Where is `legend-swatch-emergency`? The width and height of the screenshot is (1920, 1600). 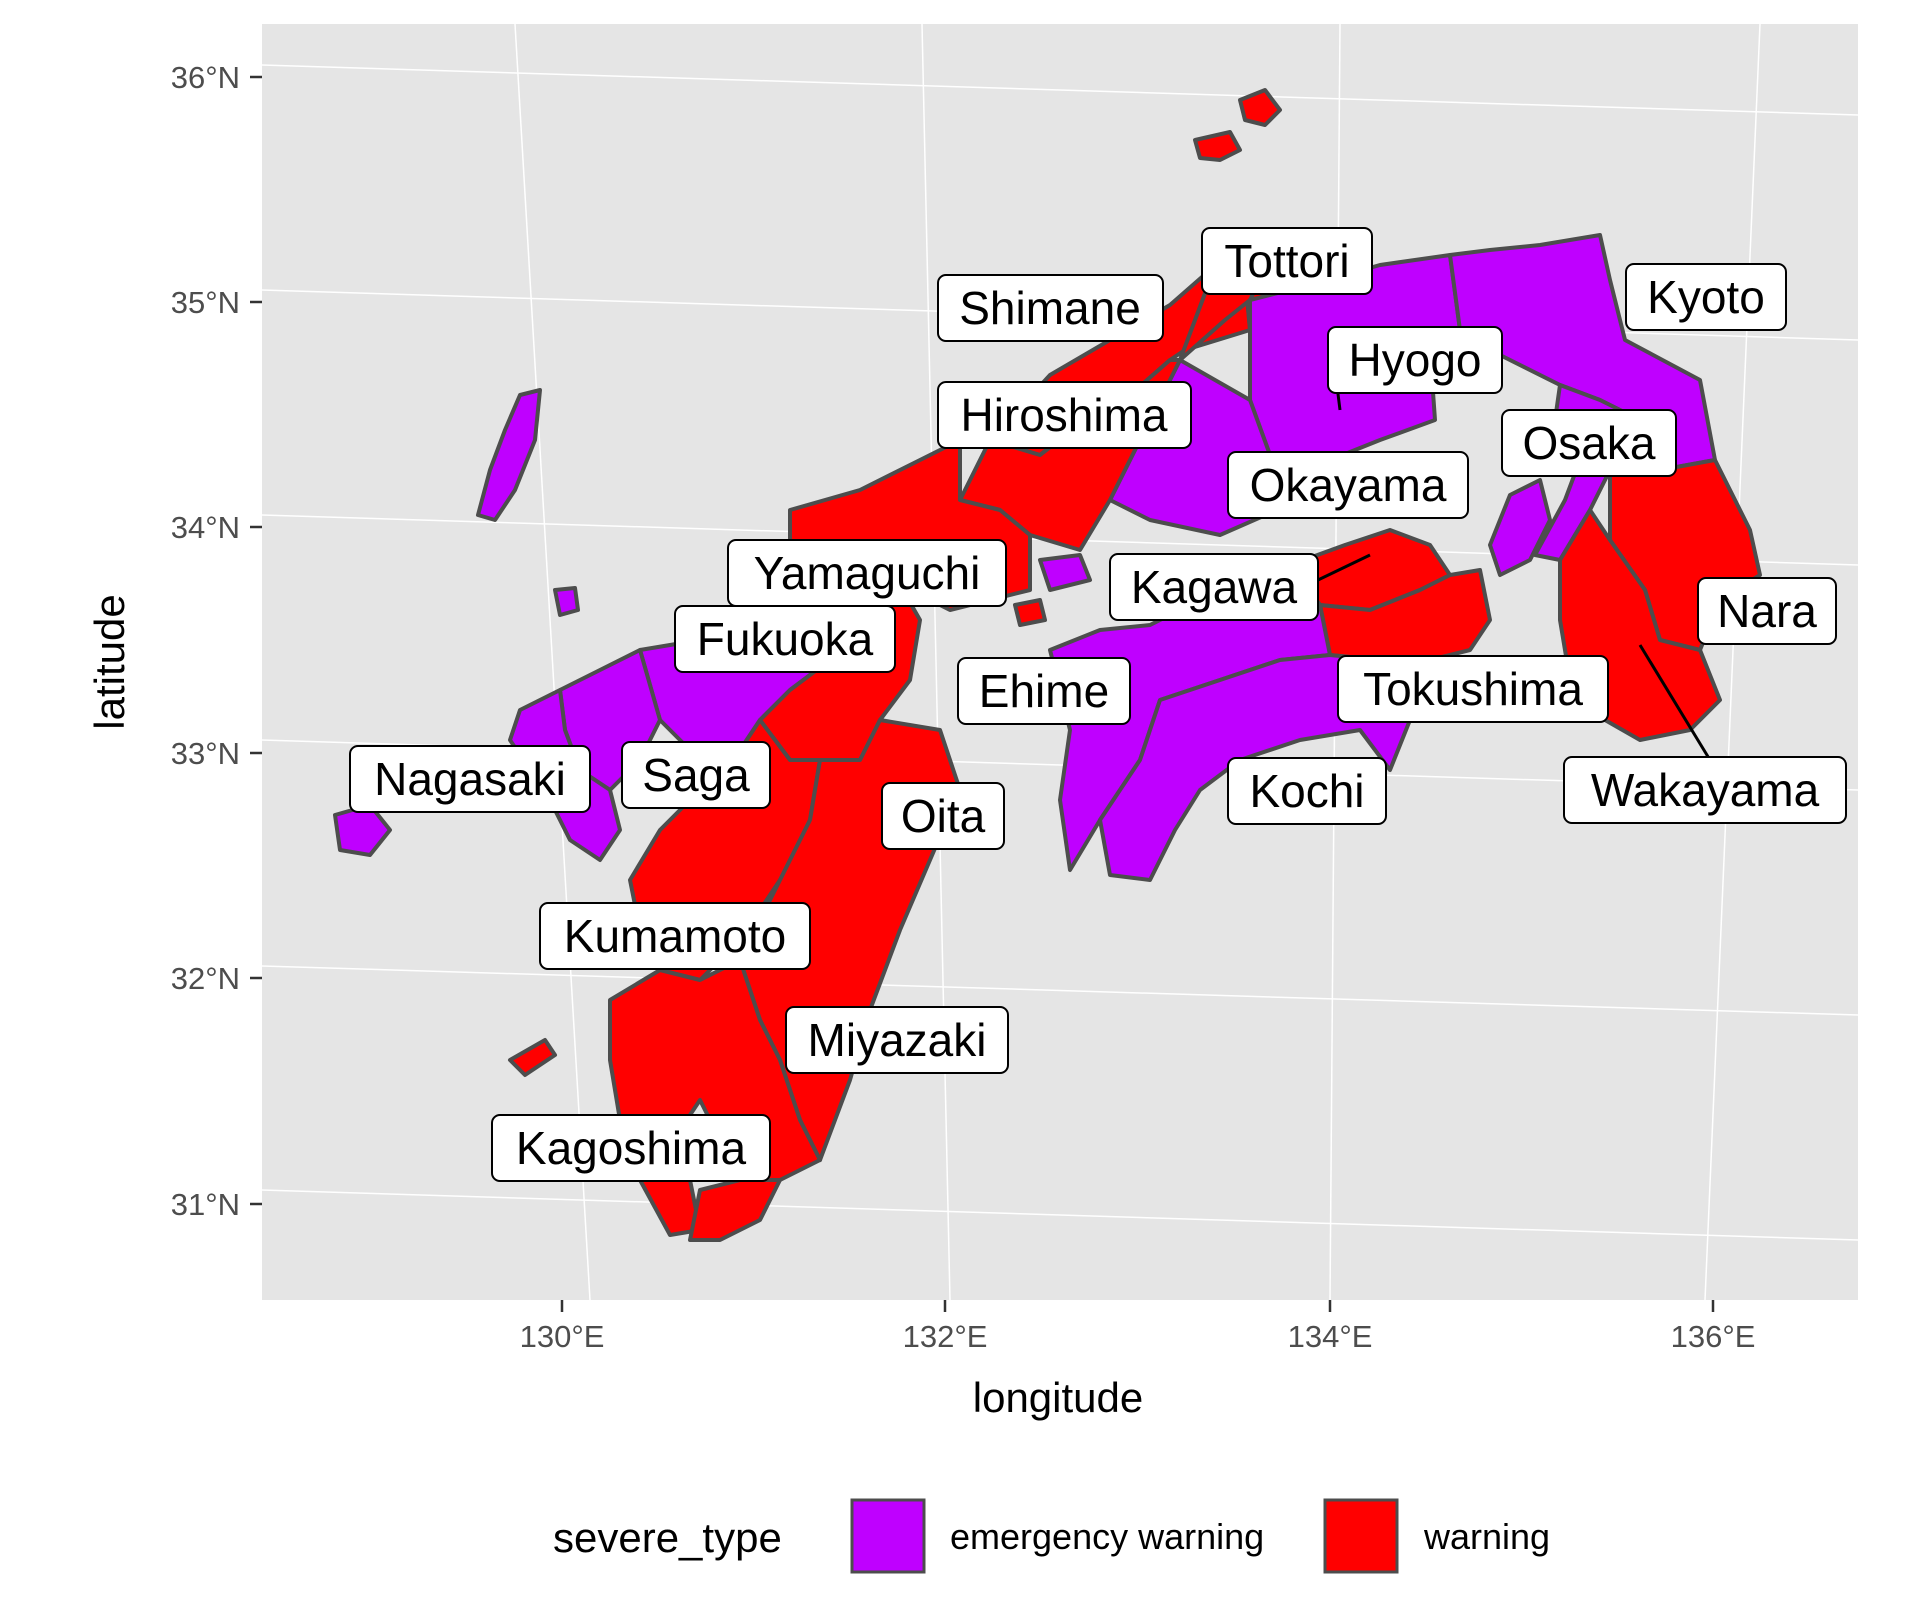
legend-swatch-emergency is located at coordinates (888, 1536).